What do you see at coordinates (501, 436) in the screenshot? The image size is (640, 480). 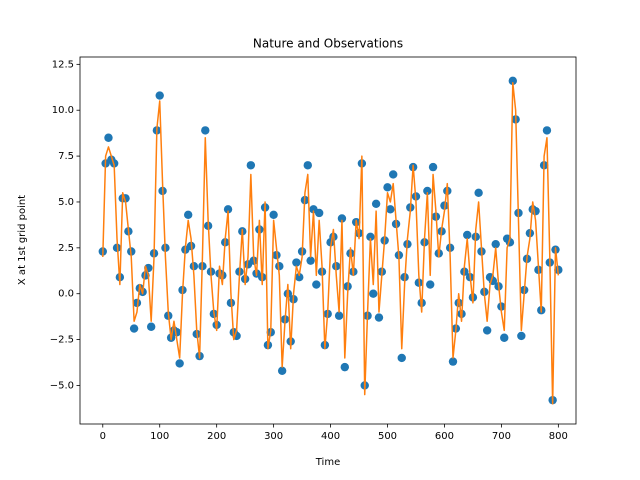 I see `x-tick-label: 700` at bounding box center [501, 436].